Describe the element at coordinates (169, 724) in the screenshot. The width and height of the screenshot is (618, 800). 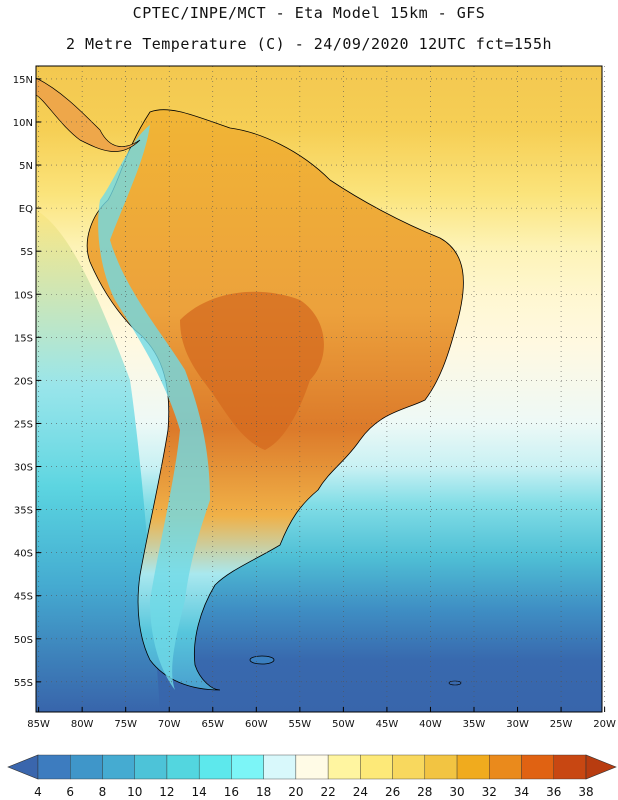
I see `lon-label: 70W` at that location.